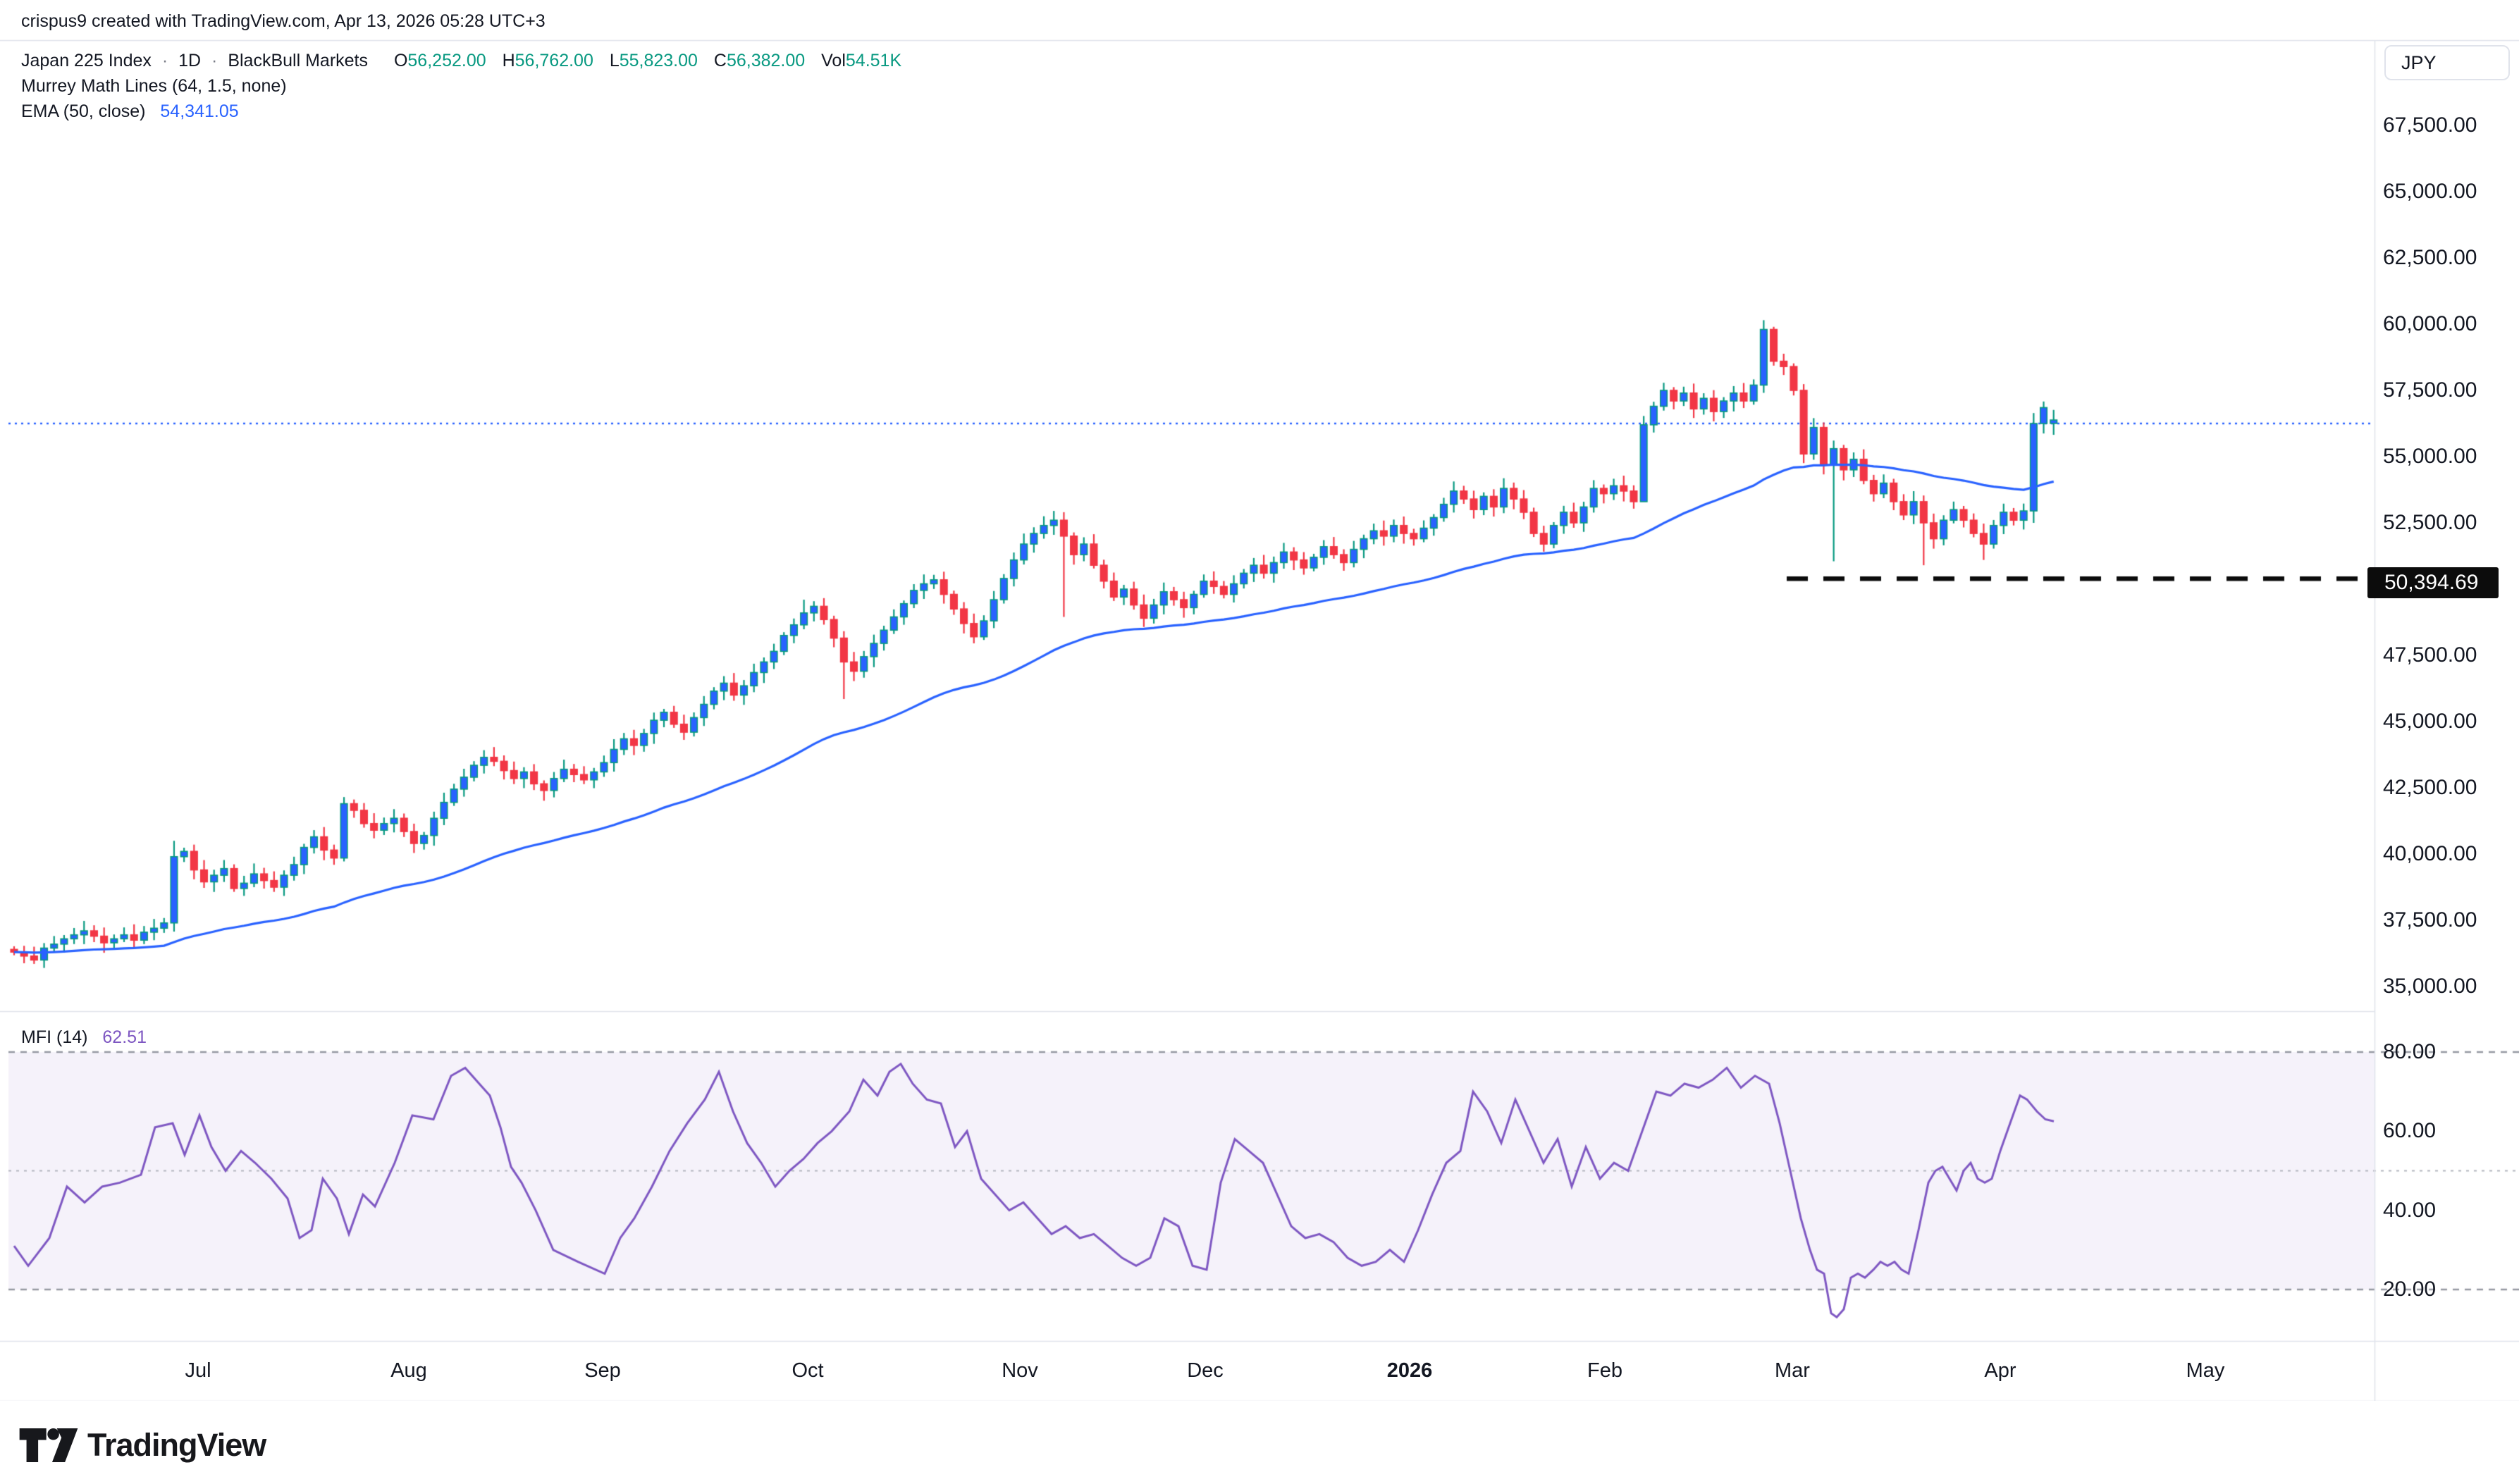  Describe the element at coordinates (2000, 1370) in the screenshot. I see `time-axis-label-apr: Apr` at that location.